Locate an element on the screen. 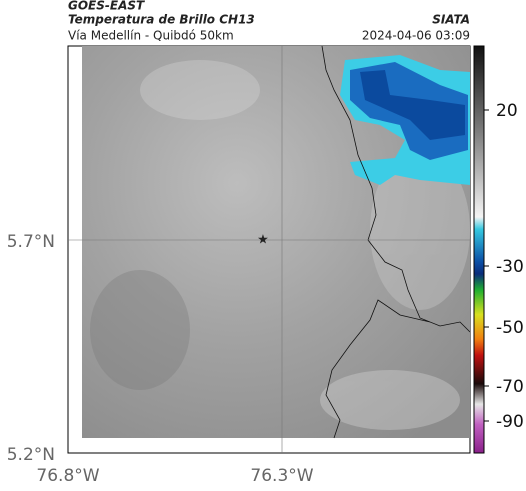  lon-label: 76.8°W is located at coordinates (67, 476).